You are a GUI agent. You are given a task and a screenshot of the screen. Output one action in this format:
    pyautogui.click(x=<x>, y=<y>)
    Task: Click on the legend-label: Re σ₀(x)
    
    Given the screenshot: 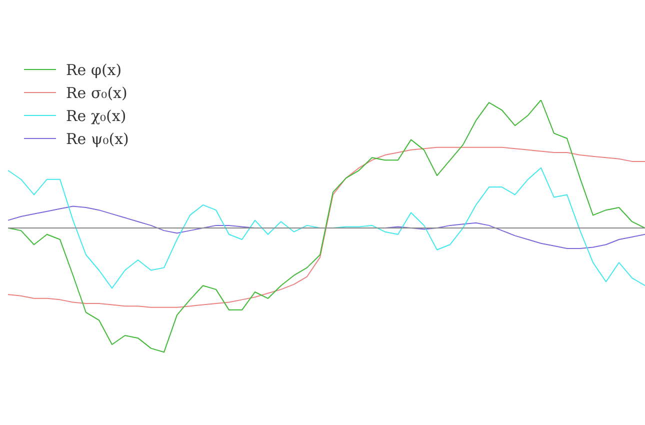 What is the action you would take?
    pyautogui.click(x=97, y=93)
    